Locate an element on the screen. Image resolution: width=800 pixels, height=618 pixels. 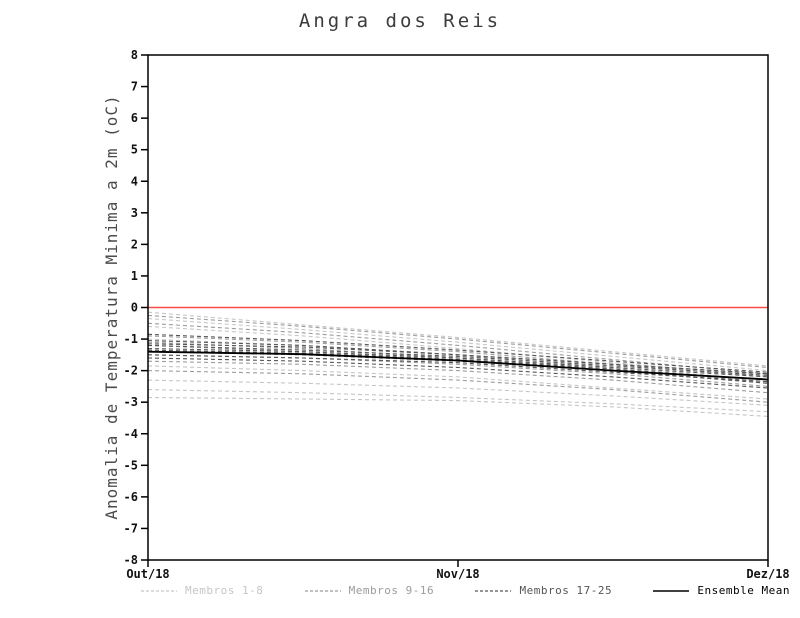
legend-entry-membros-17-25: Membros 17-25 is located at coordinates (543, 590).